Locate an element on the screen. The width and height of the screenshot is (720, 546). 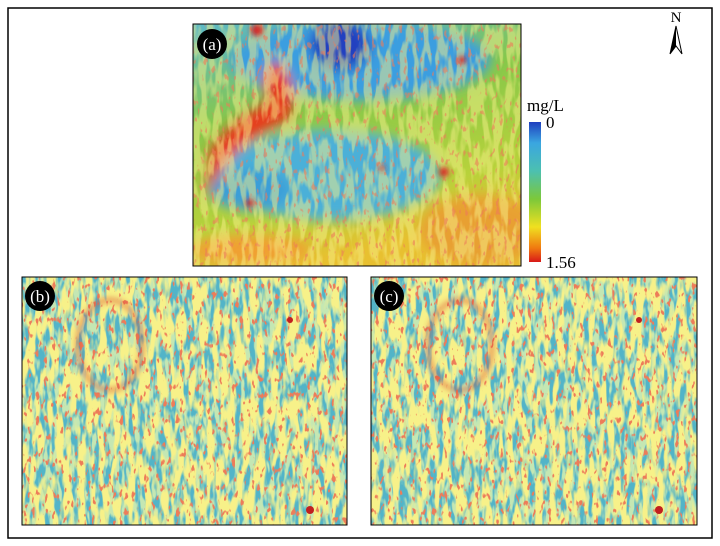
north-label: N is located at coordinates (676, 18).